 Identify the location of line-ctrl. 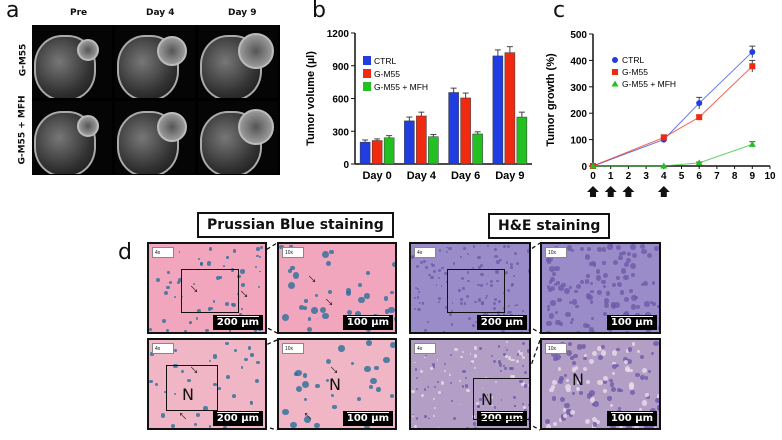
(672, 109).